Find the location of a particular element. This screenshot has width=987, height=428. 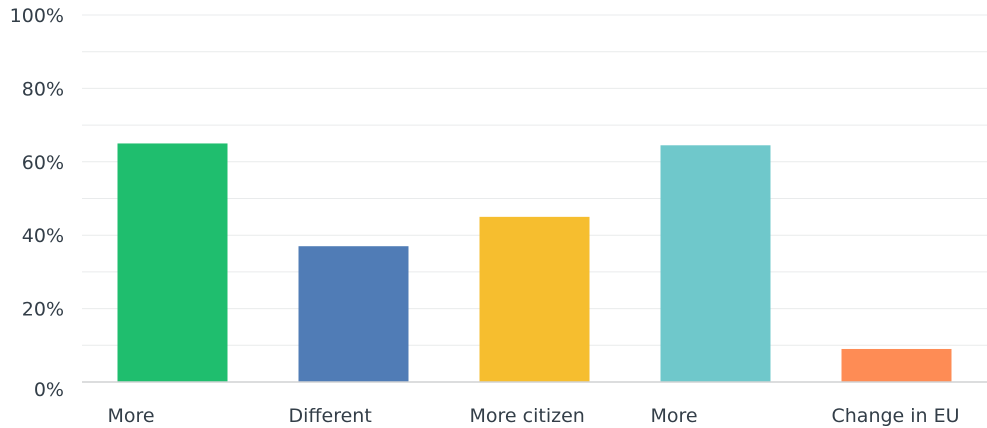

y-tick-label: 20% is located at coordinates (43, 310).